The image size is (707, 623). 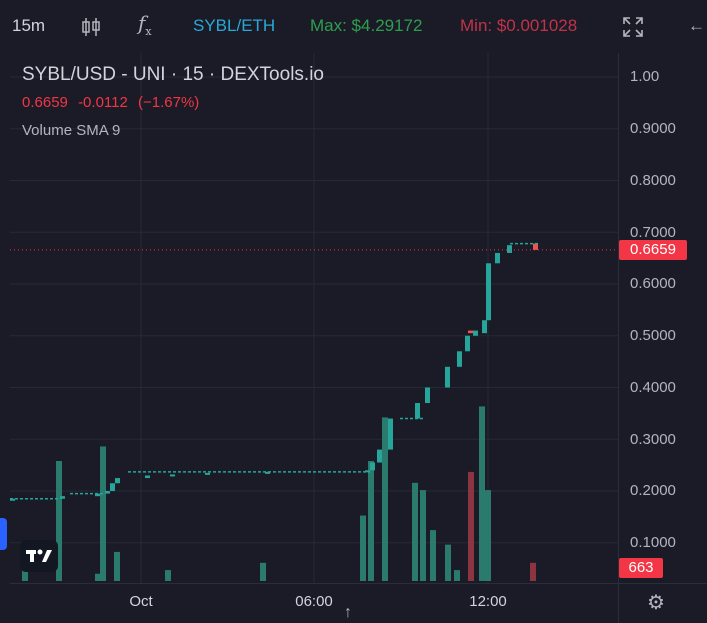 I want to click on price-change: -0.0112, so click(x=103, y=102).